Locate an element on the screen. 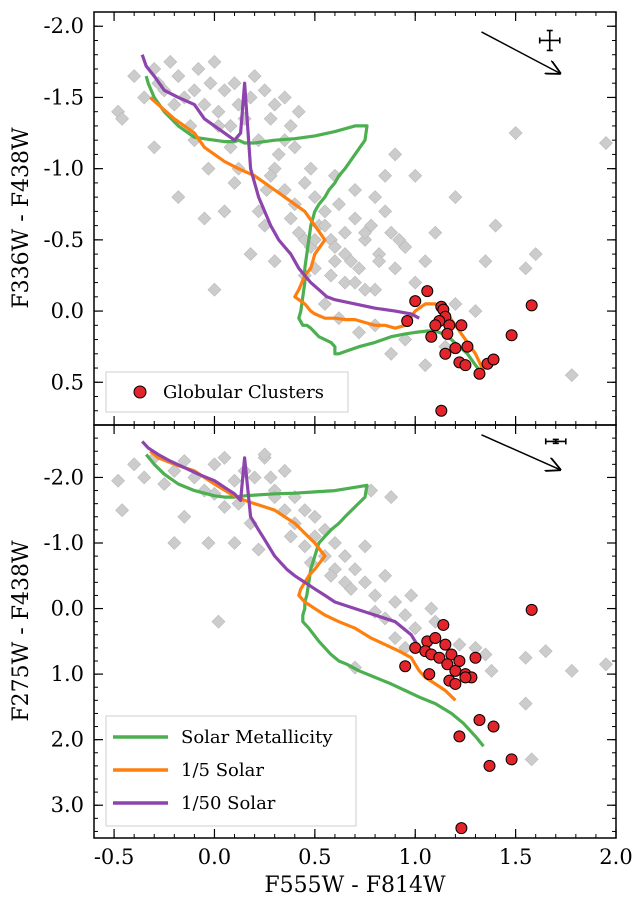 This screenshot has width=634, height=900. bottom-y-axis-label: F275W - F438W is located at coordinates (21, 631).